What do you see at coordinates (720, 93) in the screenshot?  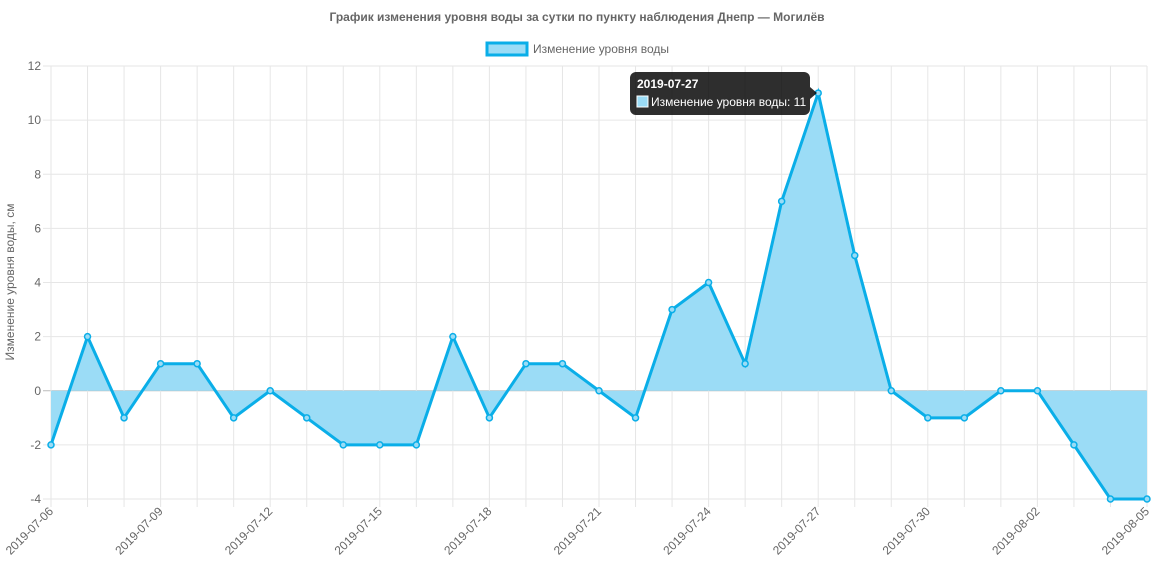 I see `tooltip-box` at bounding box center [720, 93].